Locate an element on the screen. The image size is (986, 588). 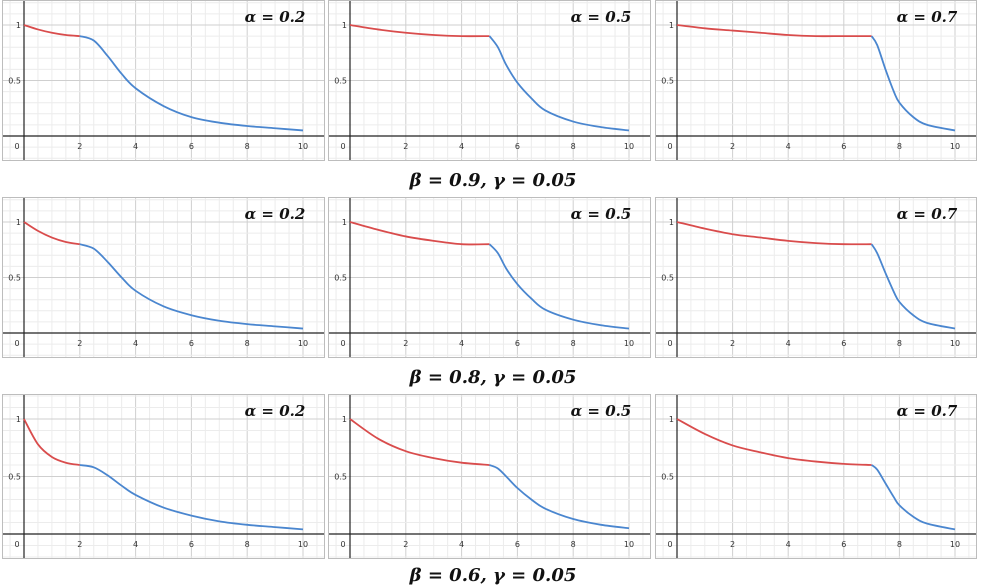
row-caption-2: β = 0.8, γ = 0.05 is located at coordinates (493, 377).